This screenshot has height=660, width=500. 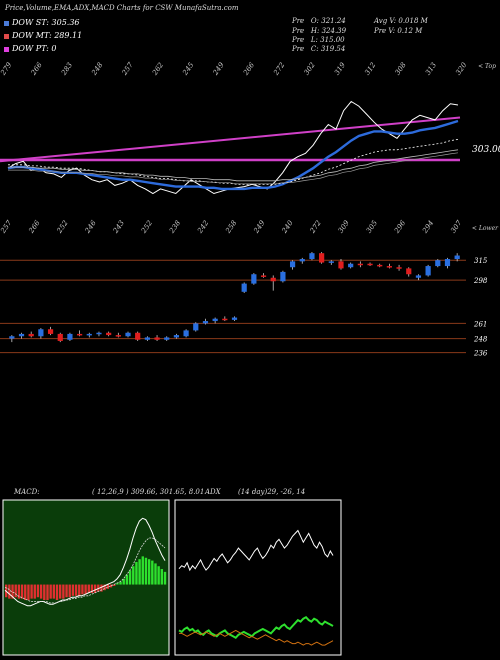 What do you see at coordinates (30, 48) in the screenshot?
I see `legend-dow-pt: DOW PT: 0` at bounding box center [30, 48].